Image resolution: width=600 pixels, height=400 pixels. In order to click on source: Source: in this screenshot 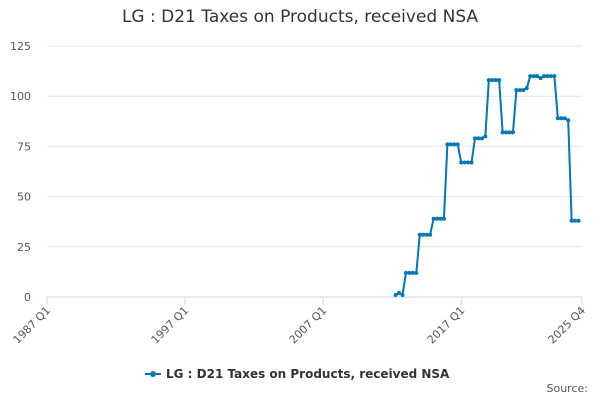, I will do `click(568, 388)`.